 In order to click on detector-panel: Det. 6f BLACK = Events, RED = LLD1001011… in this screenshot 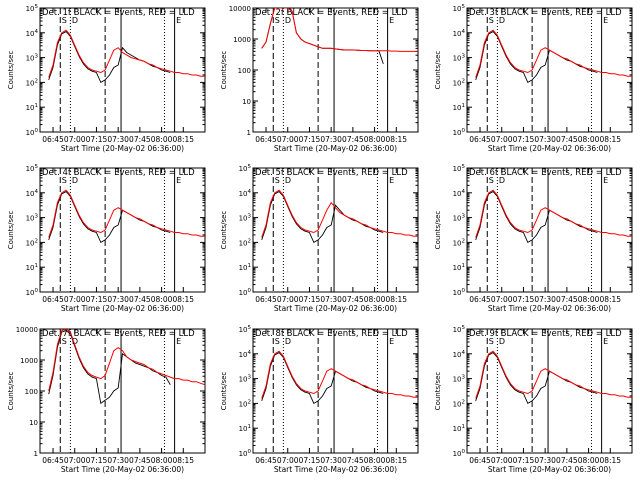, I will do `click(533, 238)`.